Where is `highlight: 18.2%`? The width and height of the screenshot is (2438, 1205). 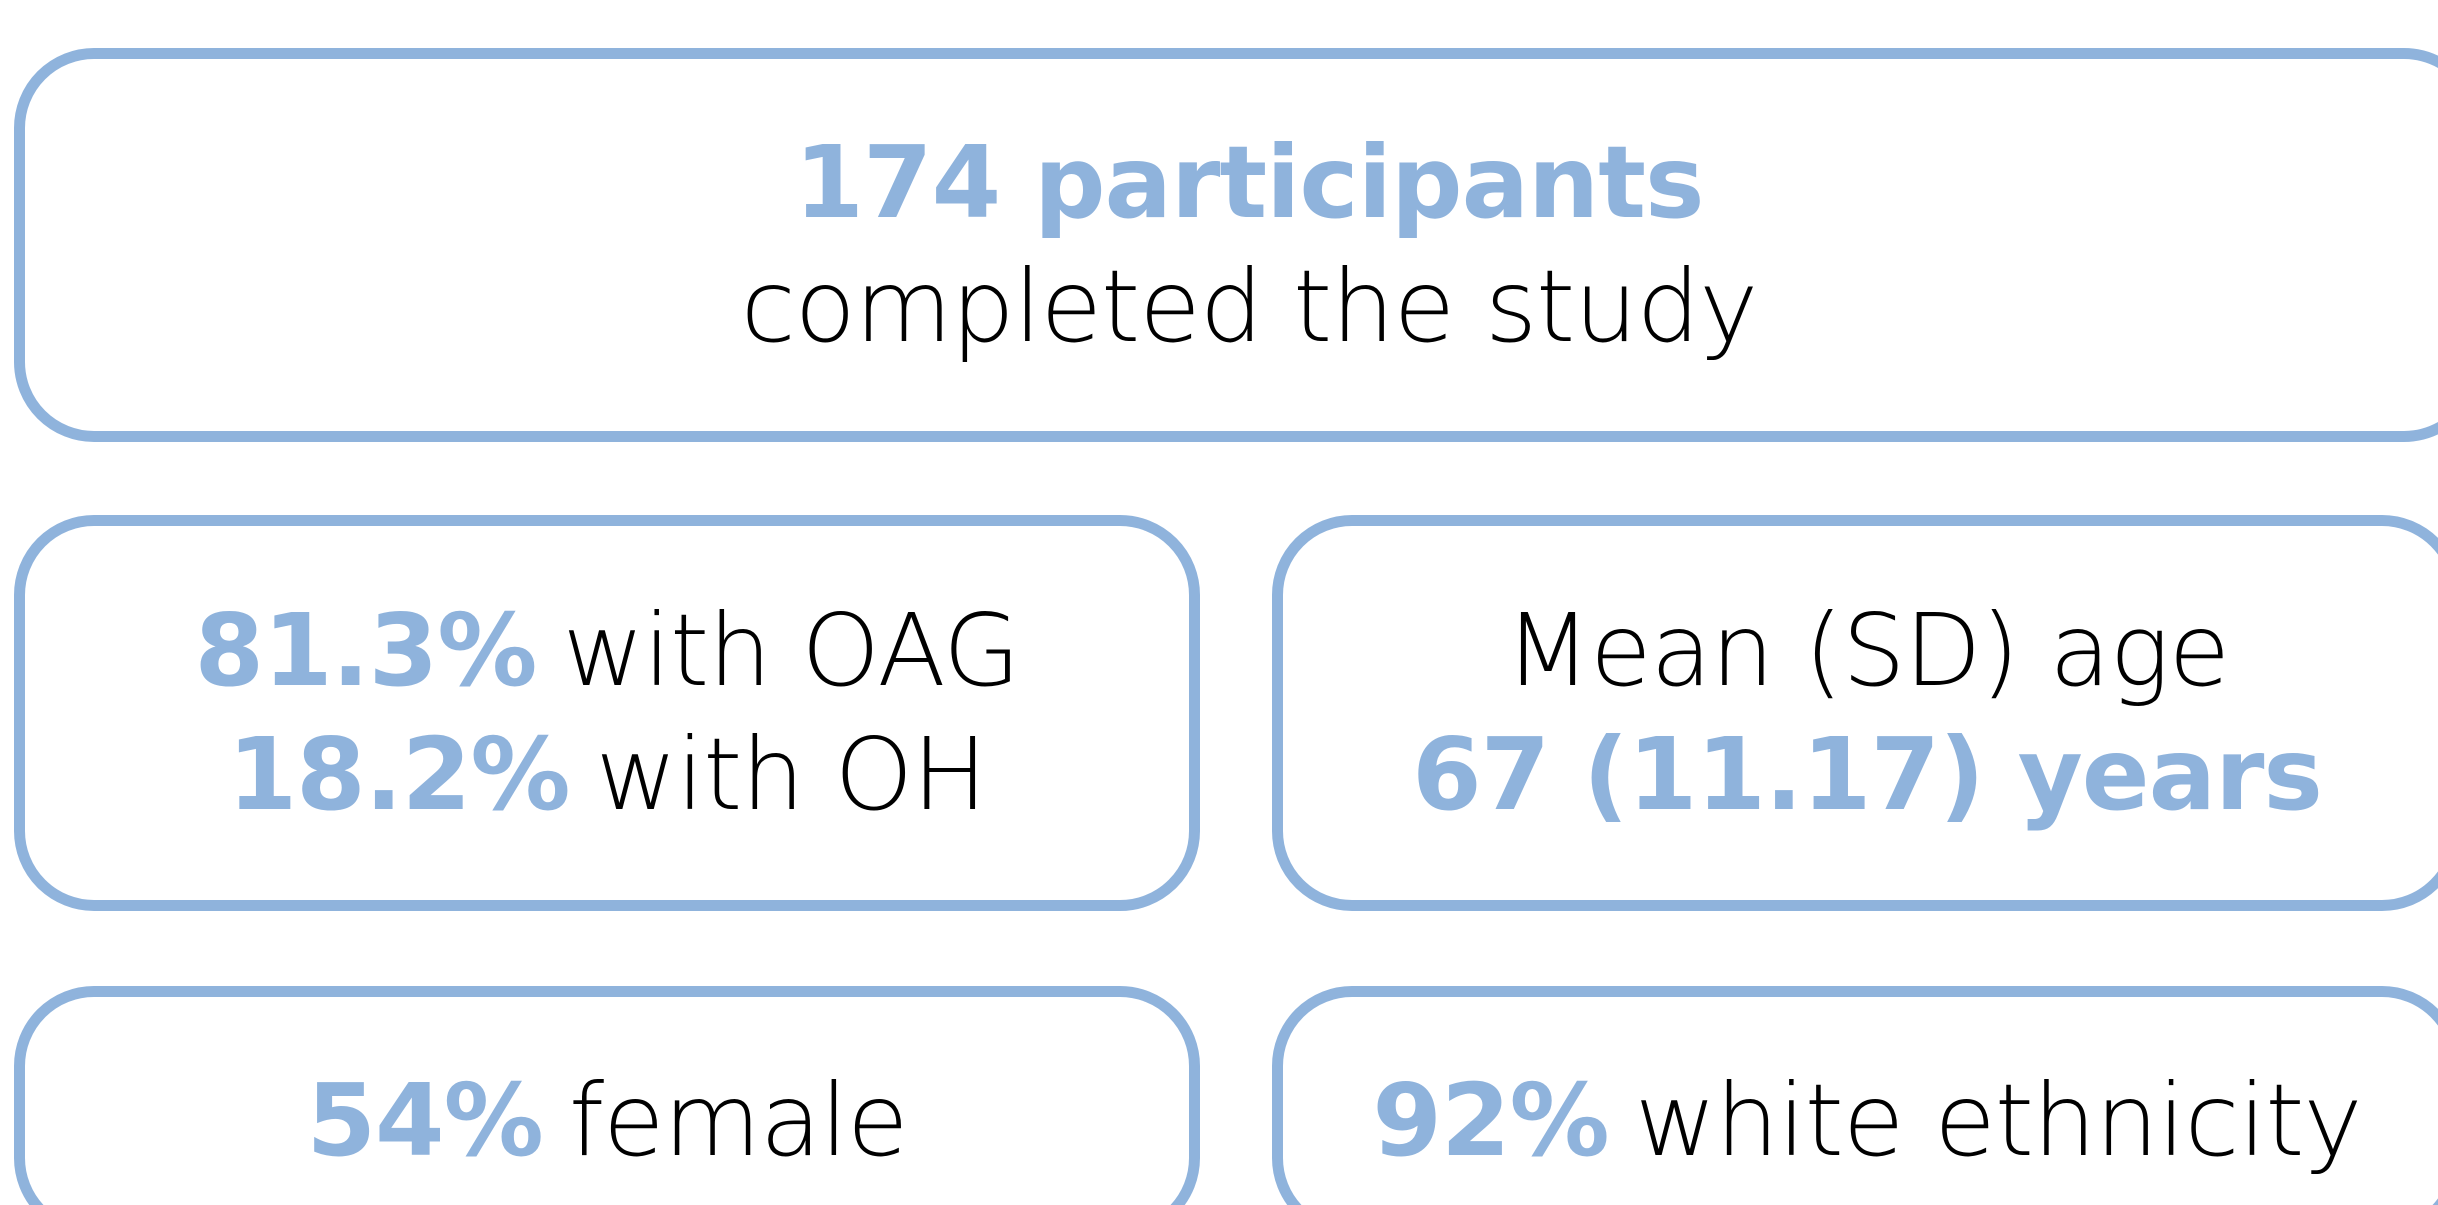
highlight: 18.2% is located at coordinates (399, 774).